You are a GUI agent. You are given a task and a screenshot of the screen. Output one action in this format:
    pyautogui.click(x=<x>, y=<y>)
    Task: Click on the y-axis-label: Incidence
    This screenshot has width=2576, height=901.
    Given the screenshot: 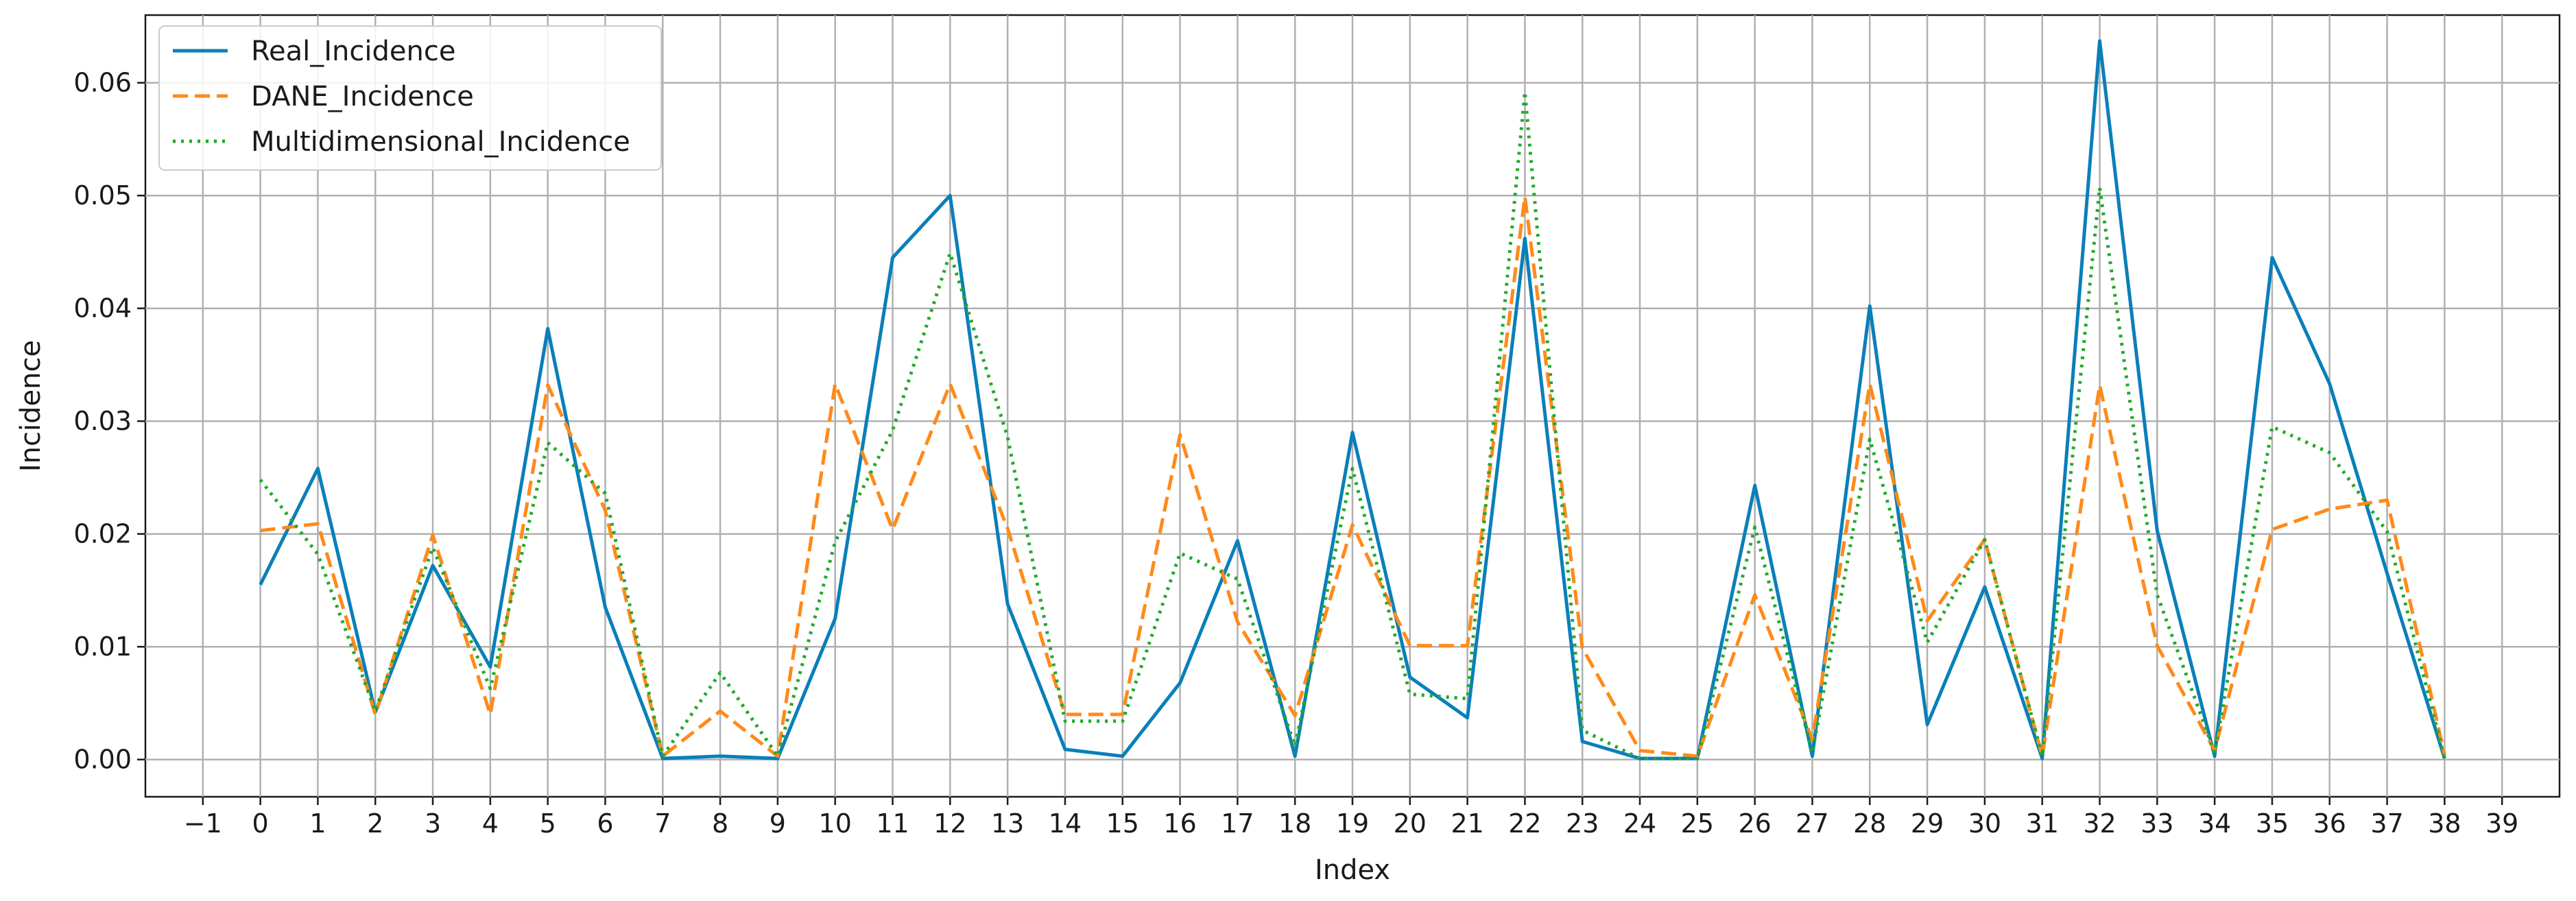 What is the action you would take?
    pyautogui.click(x=31, y=406)
    